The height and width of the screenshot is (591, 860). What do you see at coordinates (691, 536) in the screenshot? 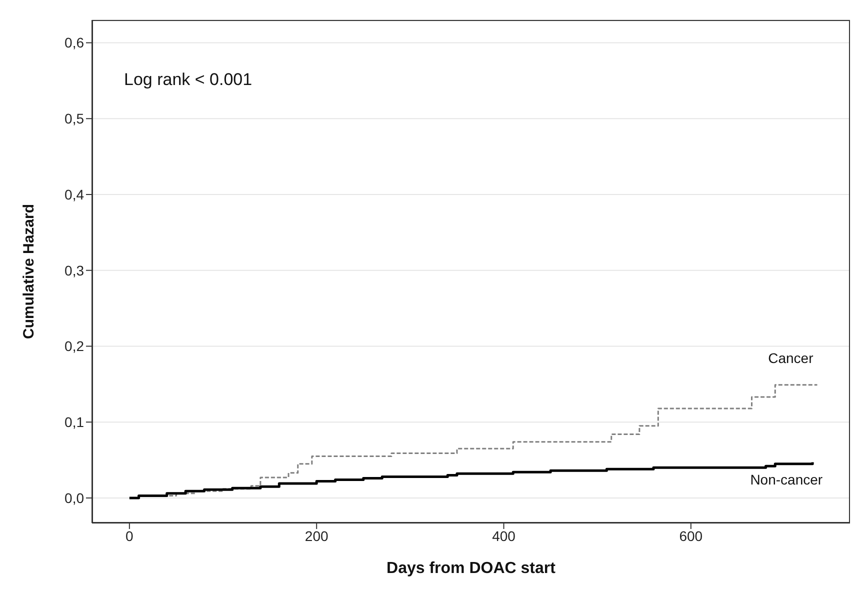
I see `x-tick-label: 600` at bounding box center [691, 536].